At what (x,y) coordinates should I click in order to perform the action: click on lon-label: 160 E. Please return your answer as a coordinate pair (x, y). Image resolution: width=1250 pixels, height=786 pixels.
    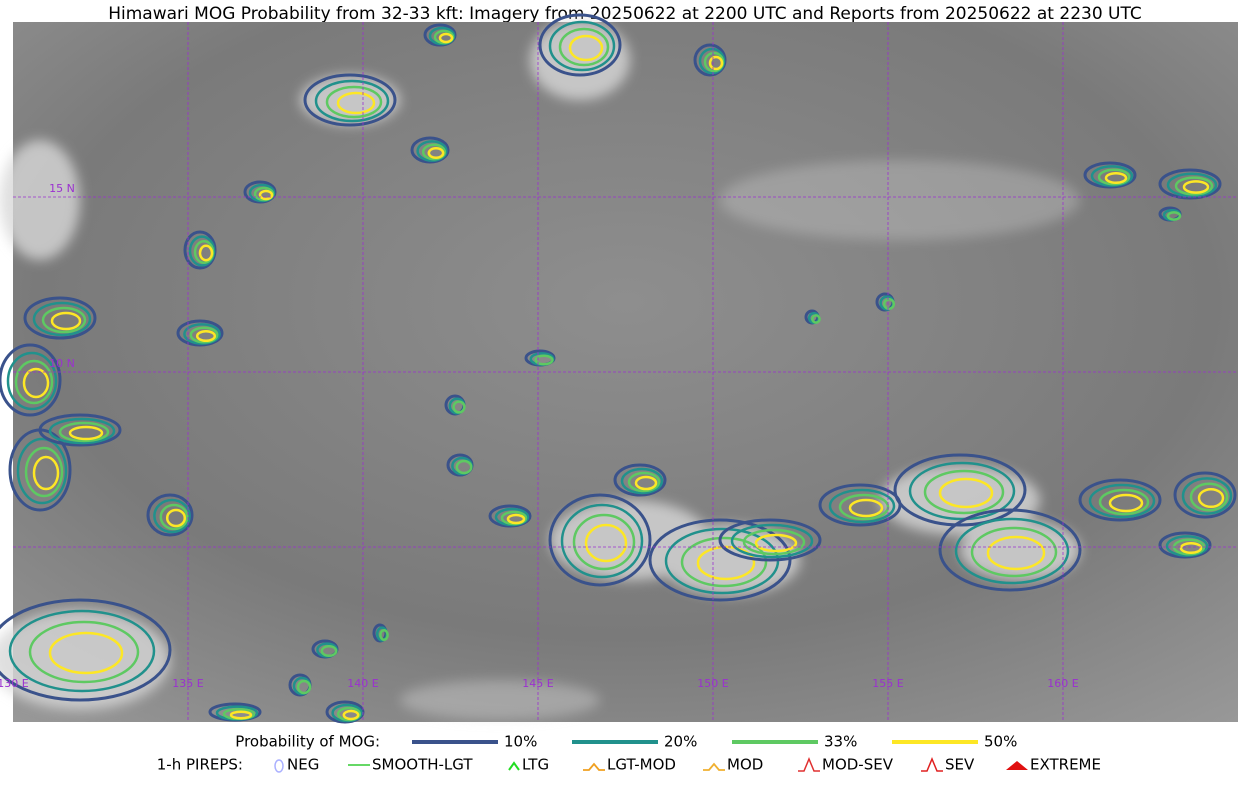
    Looking at the image, I should click on (1062, 683).